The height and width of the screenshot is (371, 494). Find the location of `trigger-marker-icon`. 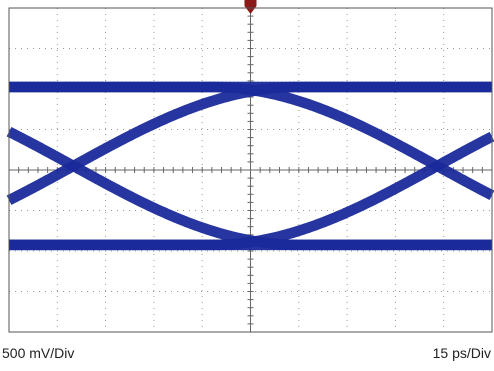

trigger-marker-icon is located at coordinates (250, 7).